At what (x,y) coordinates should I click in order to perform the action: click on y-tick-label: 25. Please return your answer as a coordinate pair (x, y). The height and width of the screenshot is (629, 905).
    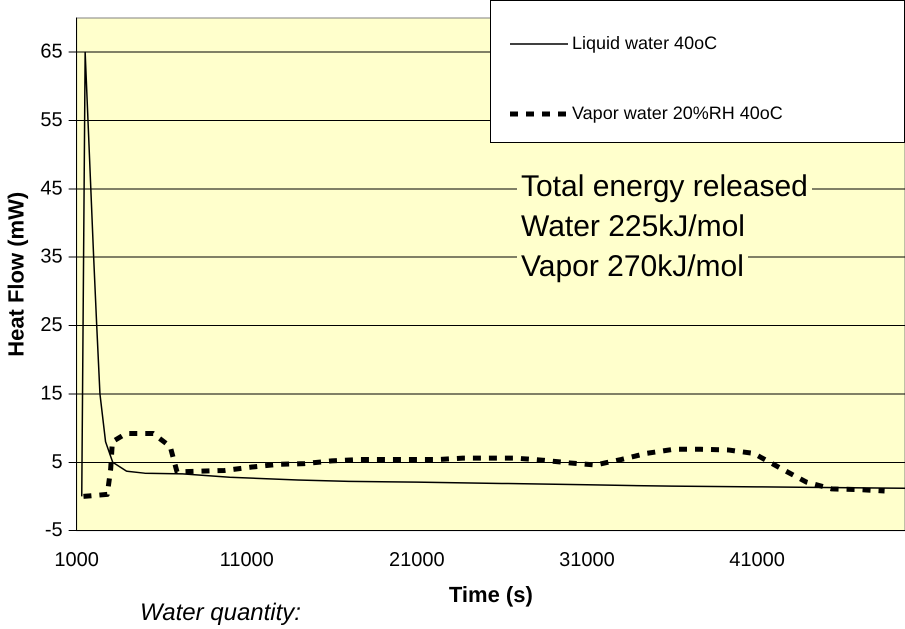
    Looking at the image, I should click on (51, 325).